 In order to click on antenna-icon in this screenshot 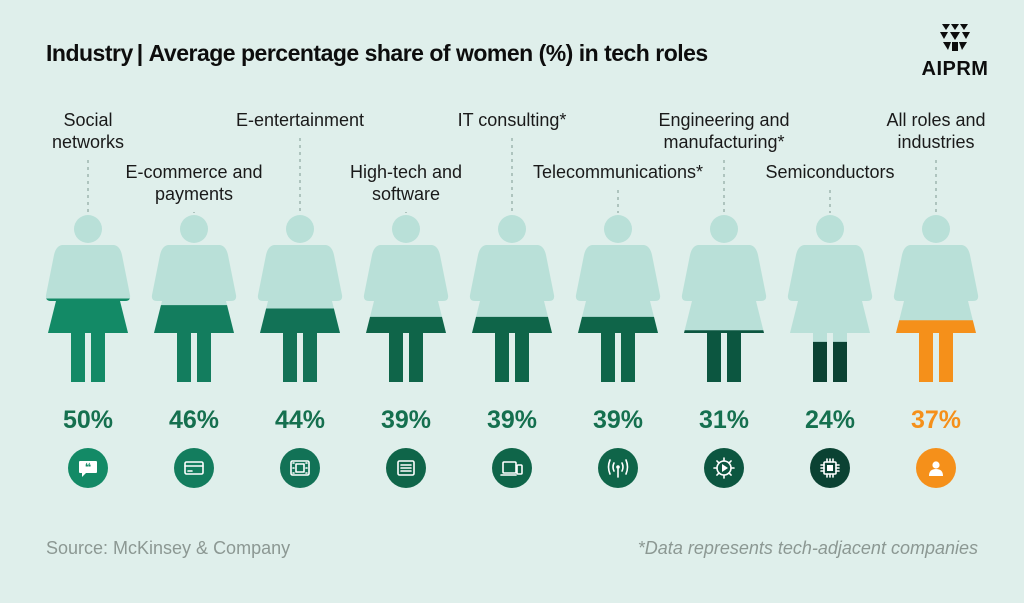, I will do `click(618, 468)`.